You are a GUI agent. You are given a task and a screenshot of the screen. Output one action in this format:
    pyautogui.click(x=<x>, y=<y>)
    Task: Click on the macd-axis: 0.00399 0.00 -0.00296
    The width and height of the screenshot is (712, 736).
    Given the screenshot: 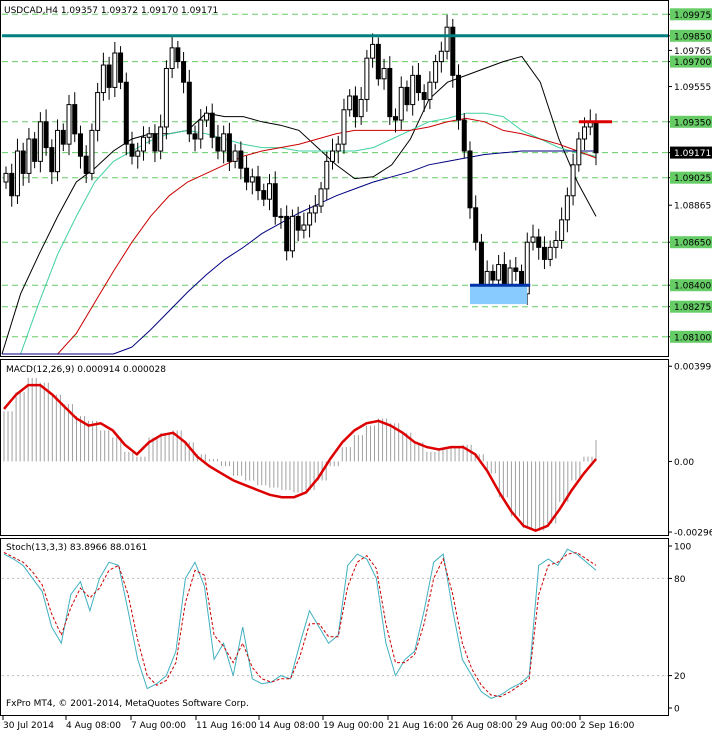 What is the action you would take?
    pyautogui.click(x=690, y=451)
    